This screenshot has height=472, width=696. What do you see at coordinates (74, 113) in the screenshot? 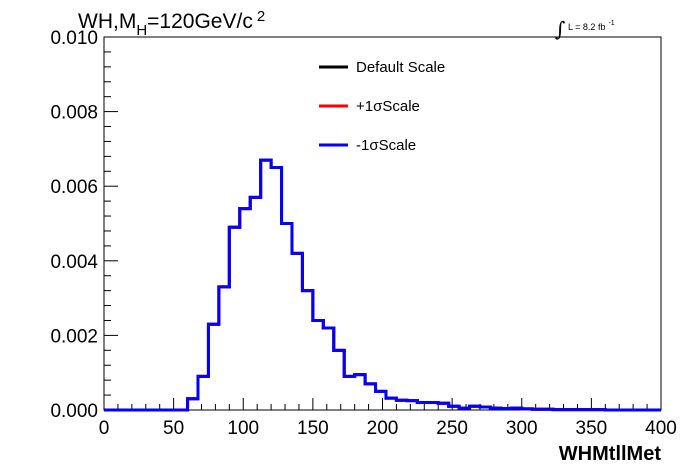
I see `y-tick-label: 0.008` at bounding box center [74, 113].